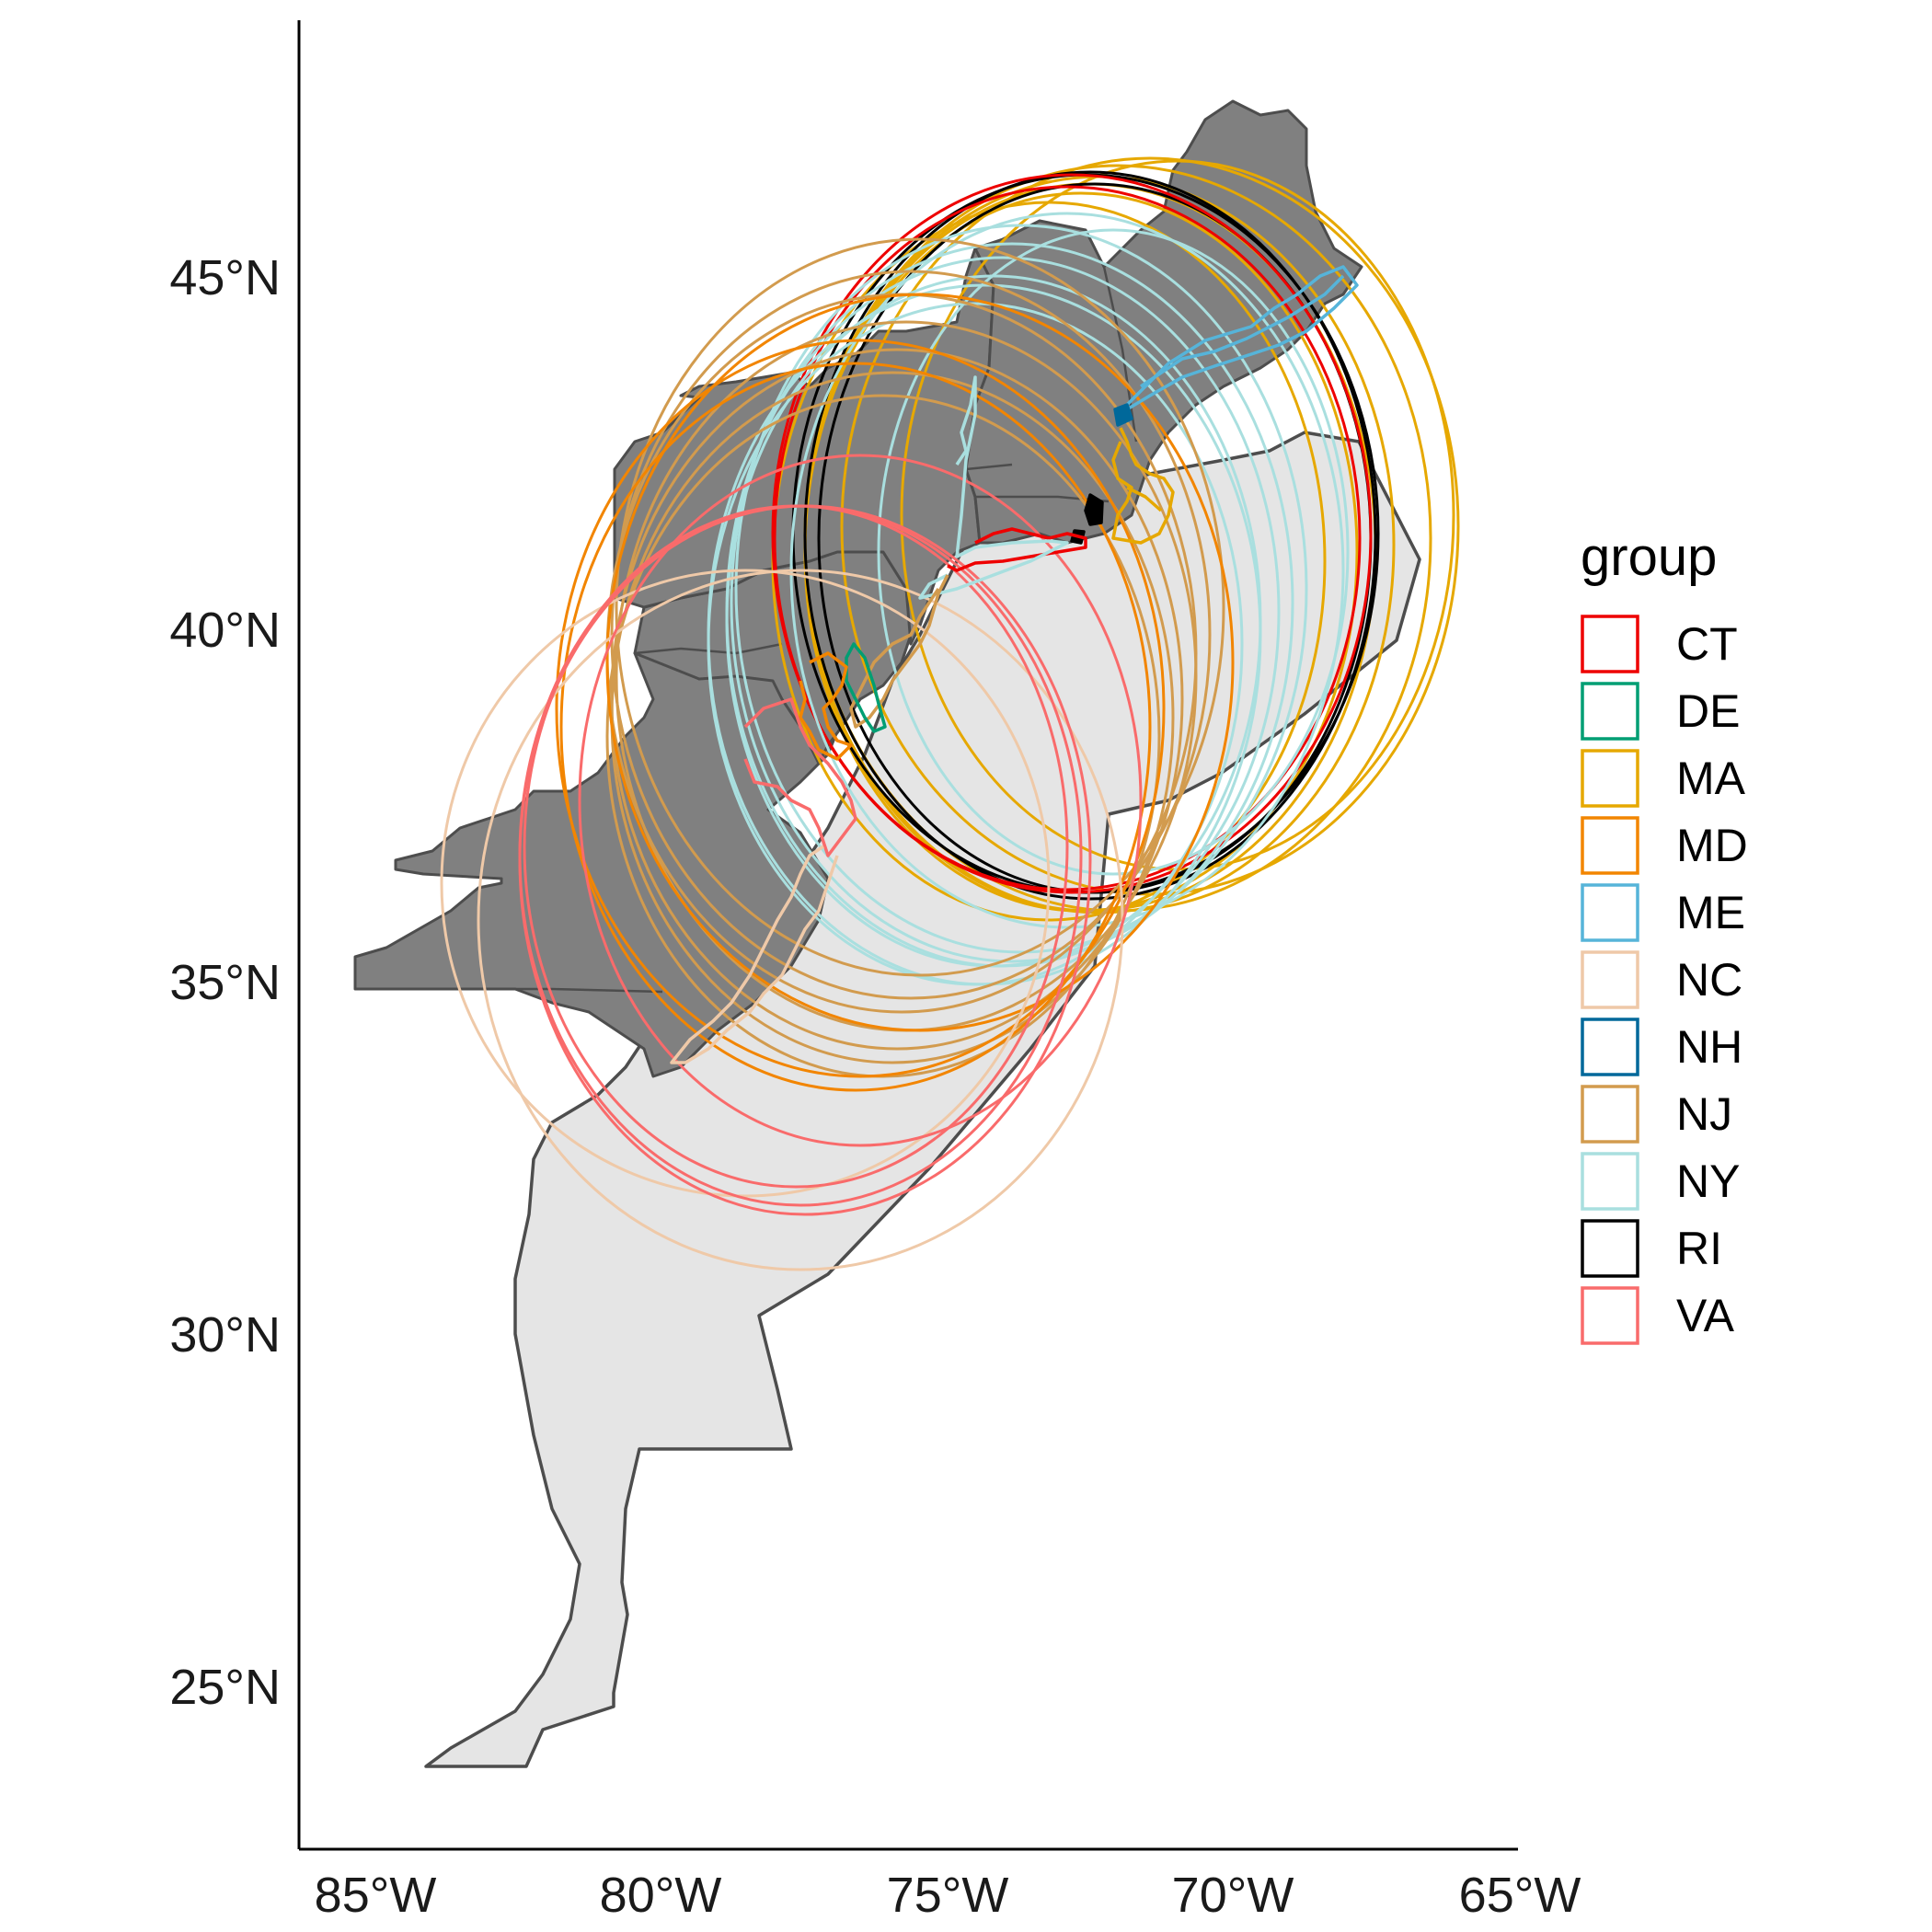 This screenshot has height=1932, width=1932. Describe the element at coordinates (1659, 644) in the screenshot. I see `legend-item-ct: CT` at that location.